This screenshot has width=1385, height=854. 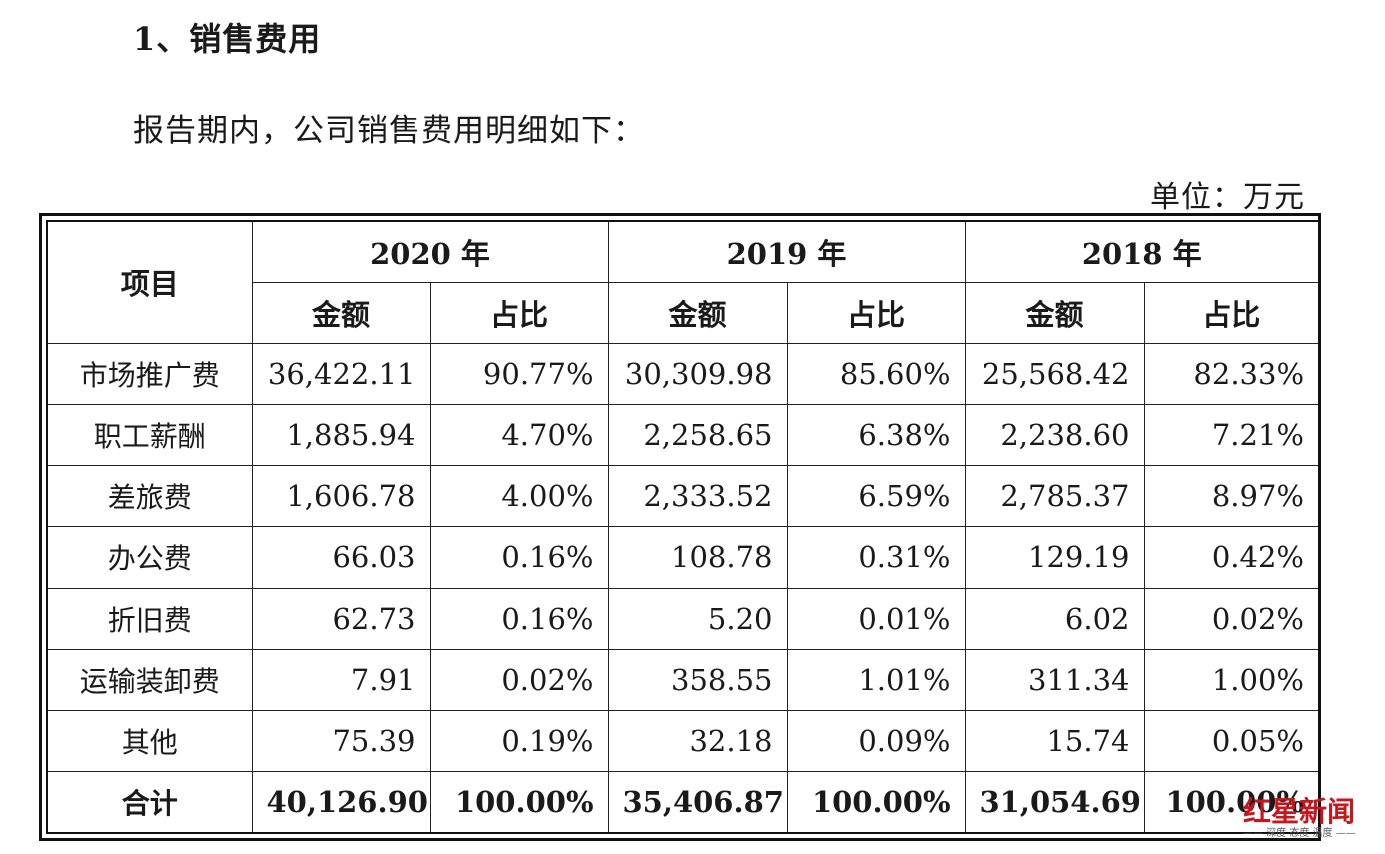 I want to click on intro-text: 报告期内，公司销售费用明细如下：, so click(x=389, y=131).